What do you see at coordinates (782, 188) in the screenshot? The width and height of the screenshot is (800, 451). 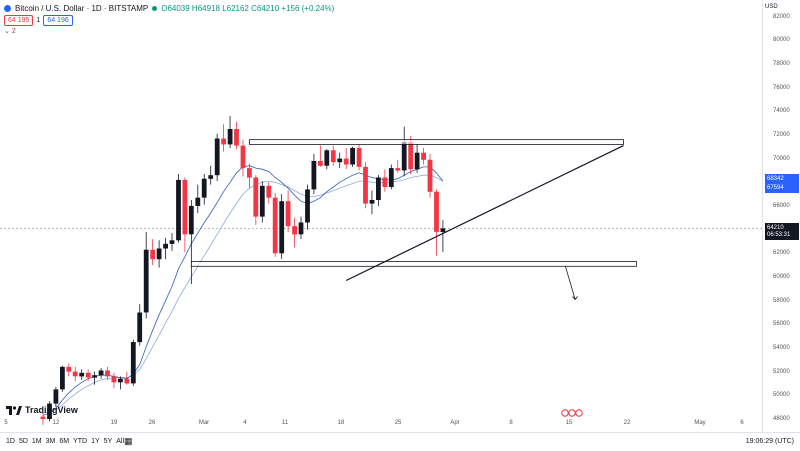 I see `price-badge: 67594` at bounding box center [782, 188].